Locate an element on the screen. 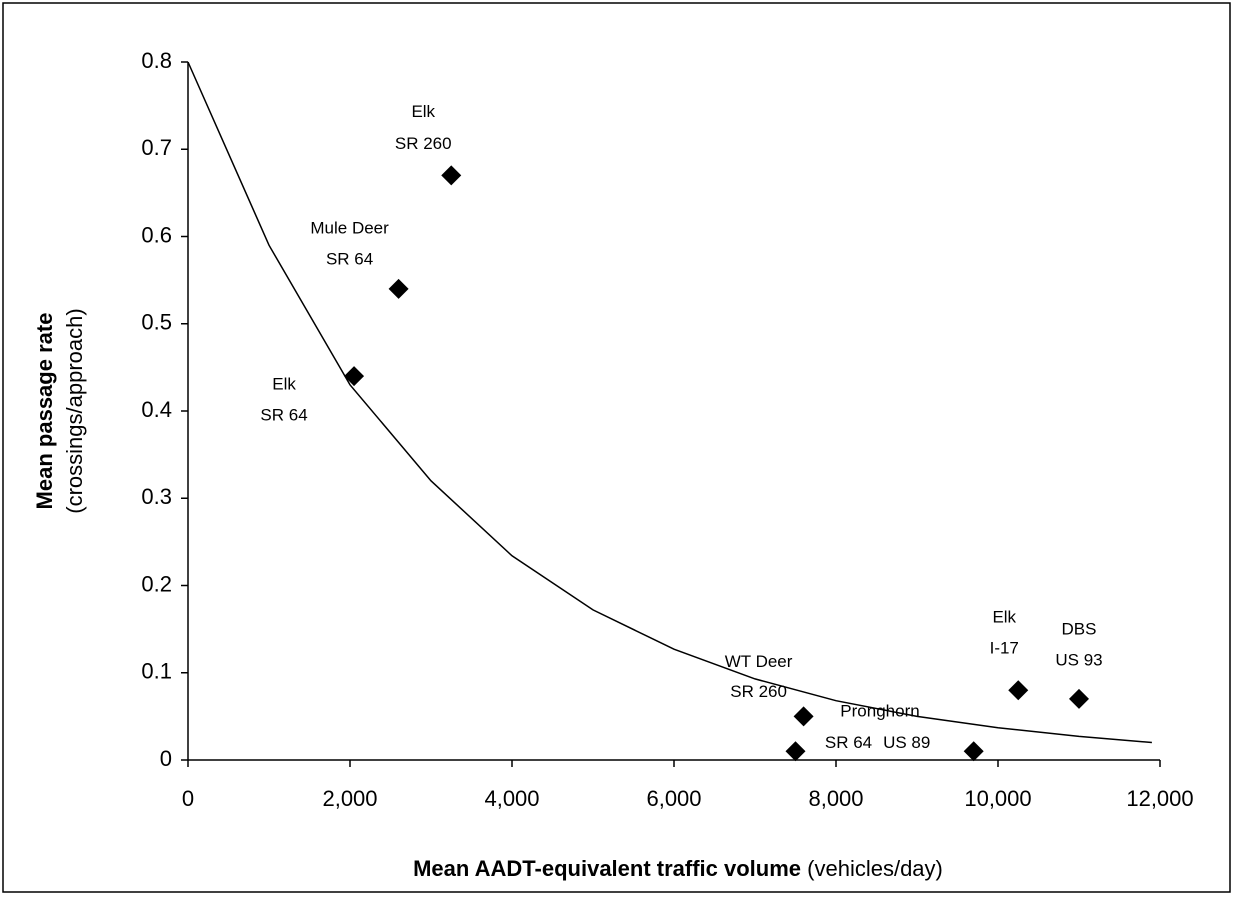 This screenshot has width=1233, height=900. x-tick-label: 8,000 is located at coordinates (835, 798).